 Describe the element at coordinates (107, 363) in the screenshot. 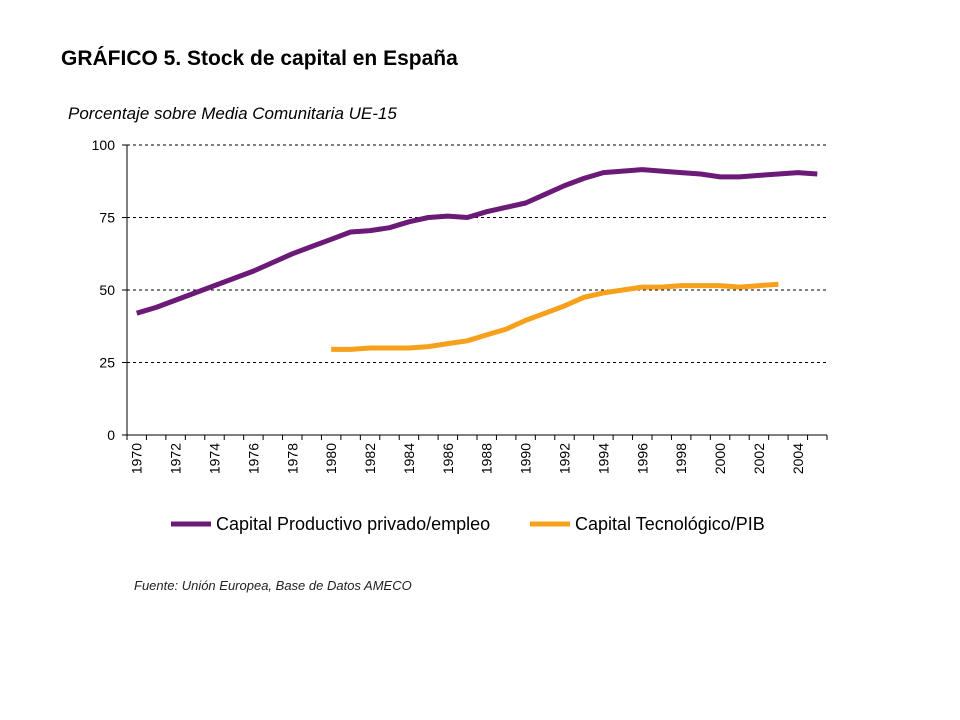

I see `y-tick-label: 25` at that location.